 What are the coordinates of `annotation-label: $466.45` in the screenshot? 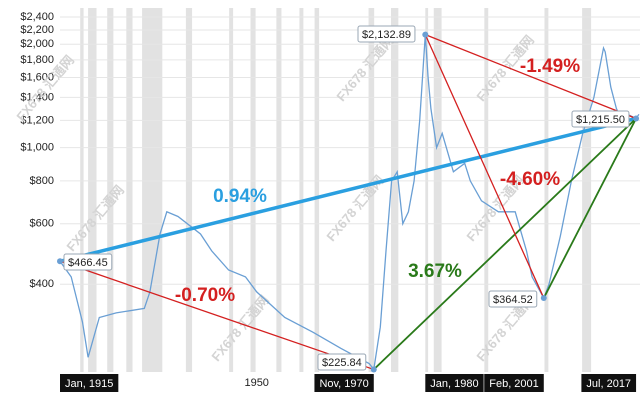 It's located at (88, 262).